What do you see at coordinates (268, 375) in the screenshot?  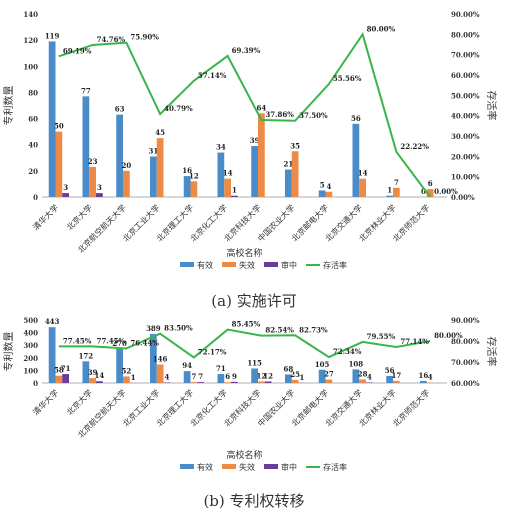 I see `c1-bar-label: 12` at bounding box center [268, 375].